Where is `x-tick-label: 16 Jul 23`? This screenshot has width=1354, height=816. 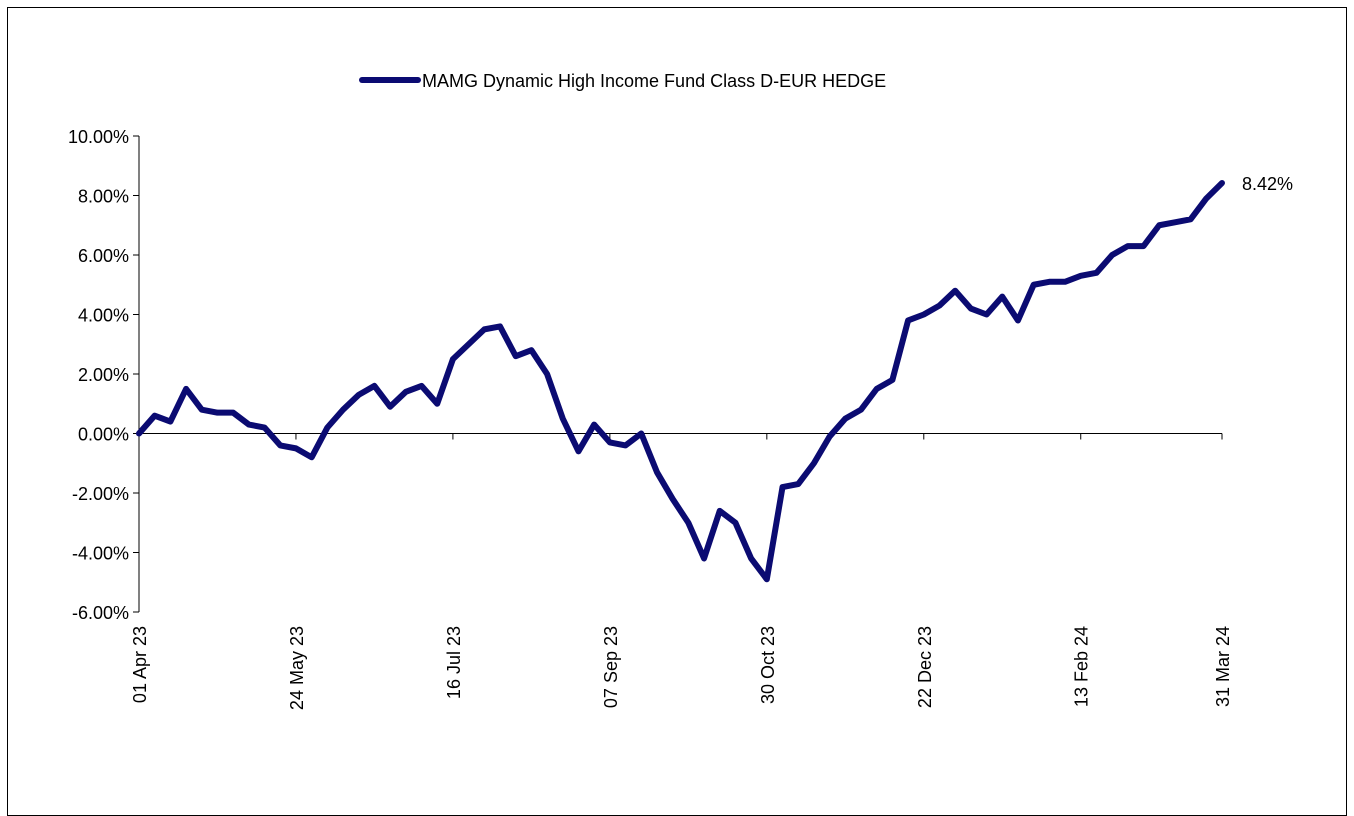
x-tick-label: 16 Jul 23 is located at coordinates (454, 662).